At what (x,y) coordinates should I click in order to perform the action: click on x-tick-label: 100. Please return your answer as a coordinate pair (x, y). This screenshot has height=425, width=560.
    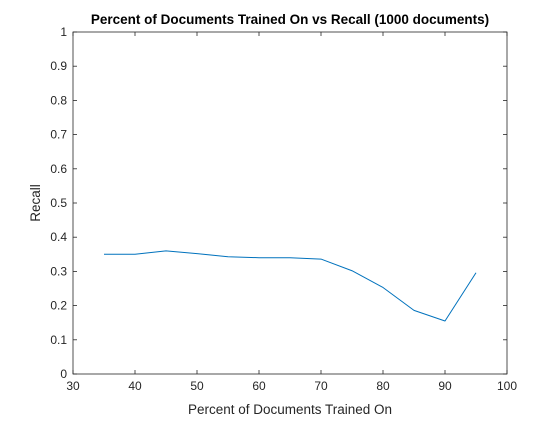
    Looking at the image, I should click on (507, 386).